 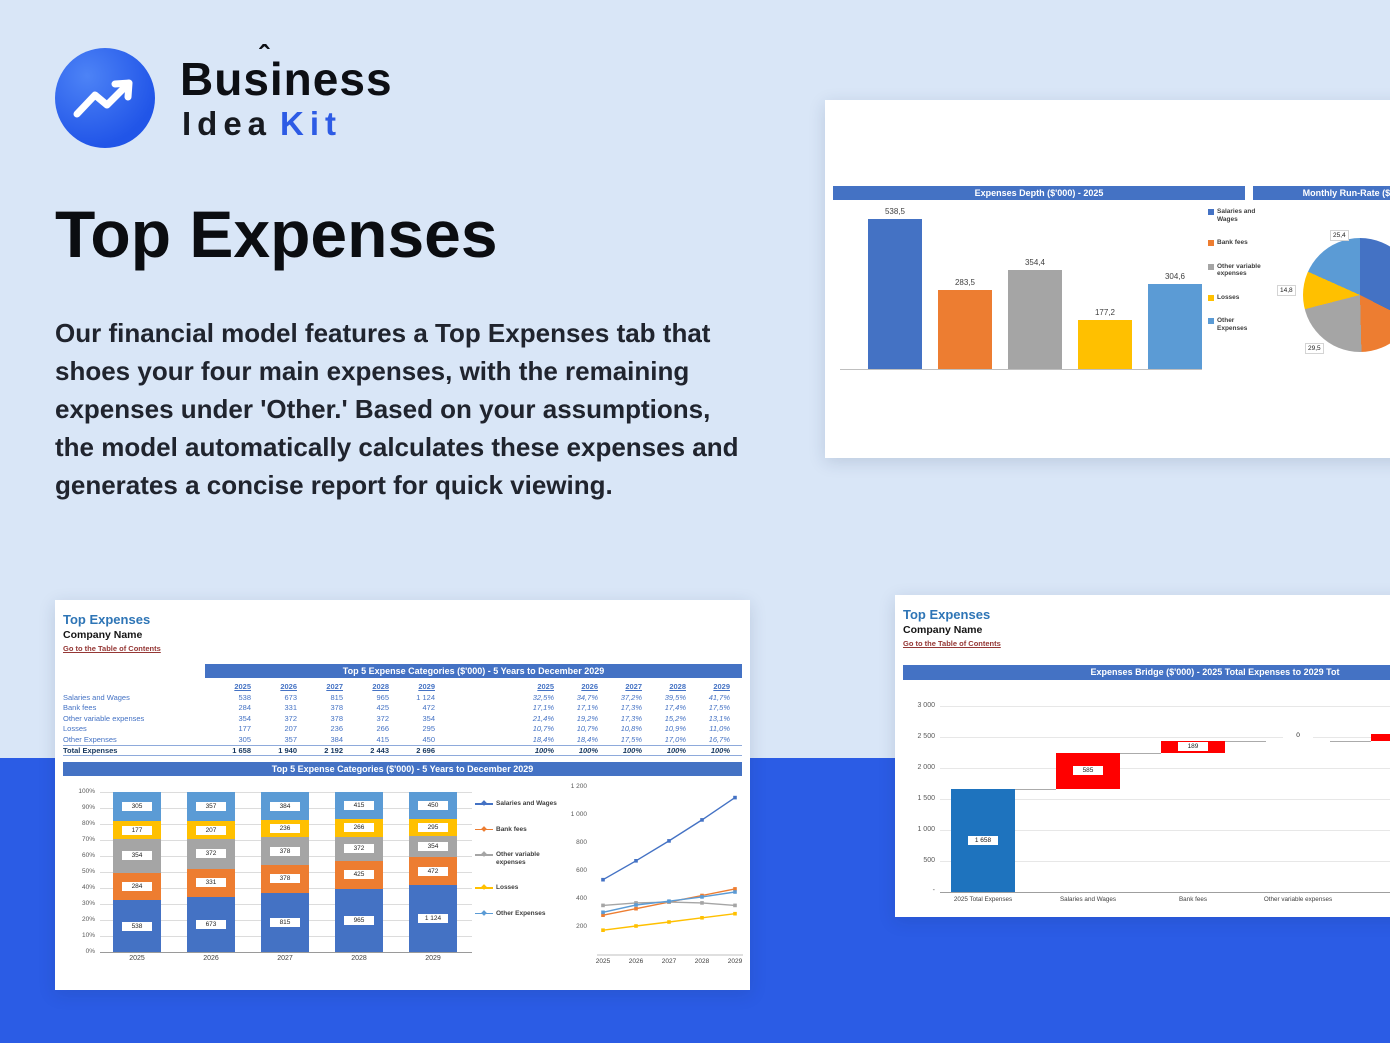 I want to click on cell-value: 1 124, so click(x=425, y=697).